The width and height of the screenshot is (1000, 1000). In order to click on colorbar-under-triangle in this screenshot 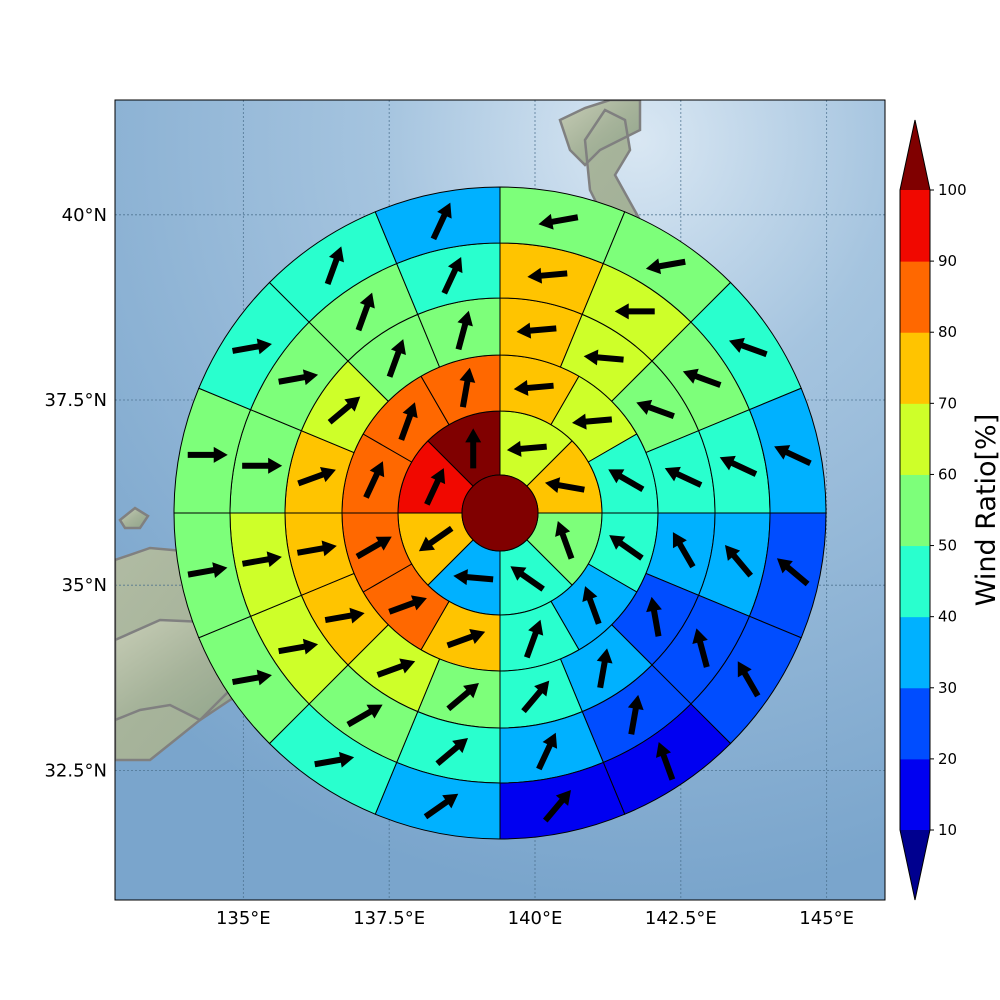, I will do `click(915, 865)`.